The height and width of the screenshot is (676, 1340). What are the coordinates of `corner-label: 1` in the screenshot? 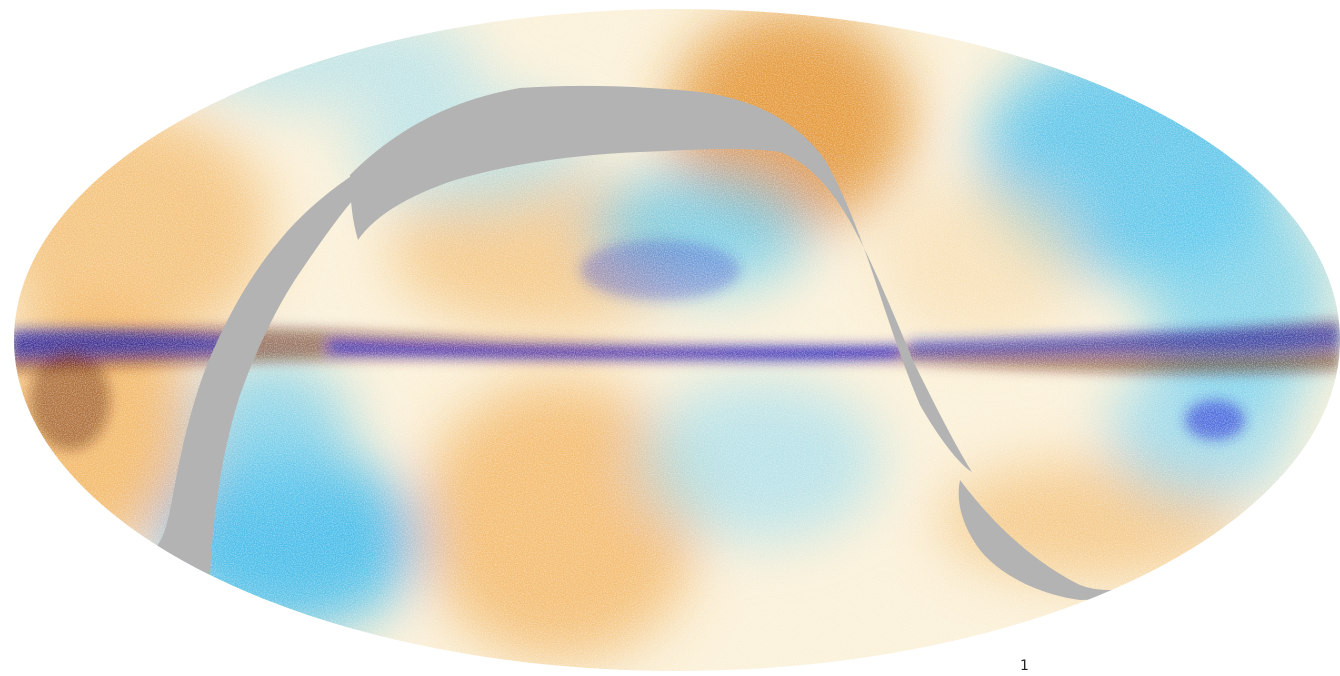 It's located at (1024, 666).